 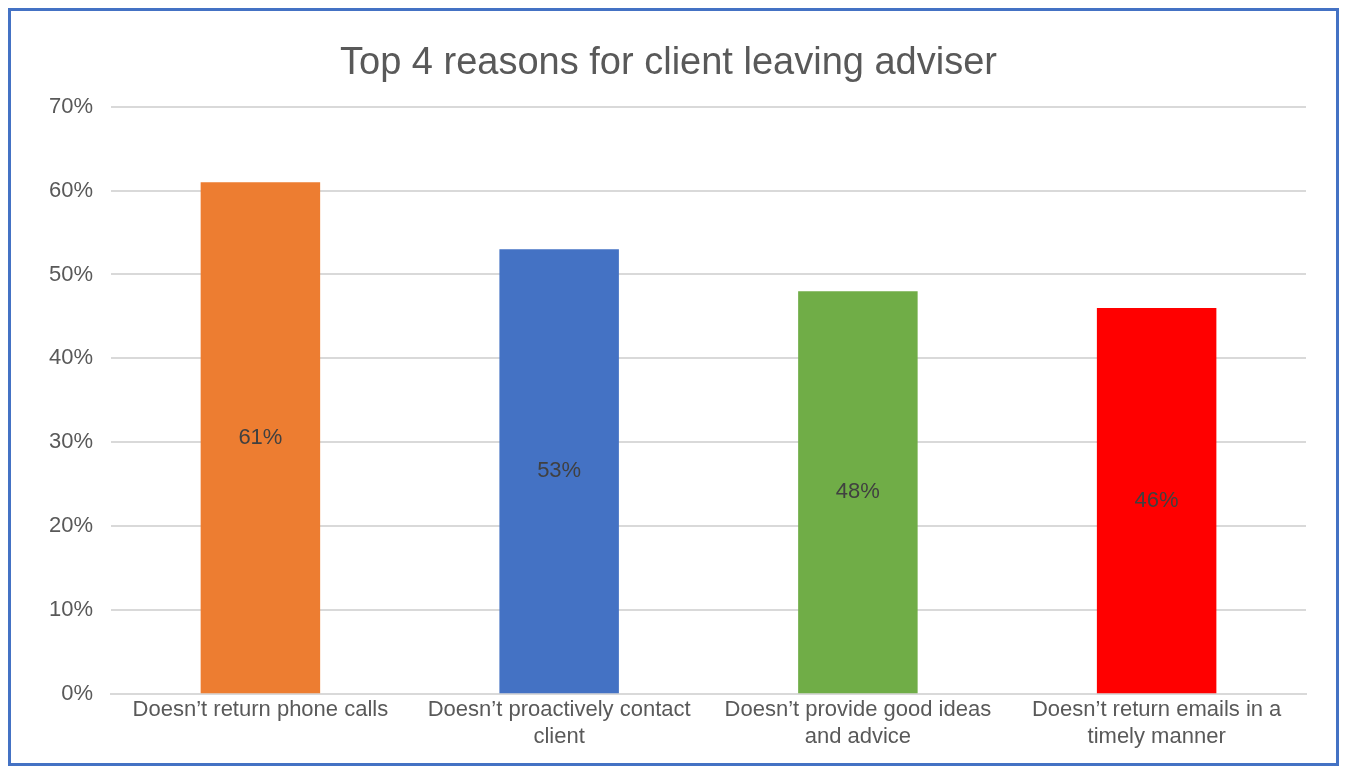 I want to click on y-tick-label: 10%, so click(x=71, y=609).